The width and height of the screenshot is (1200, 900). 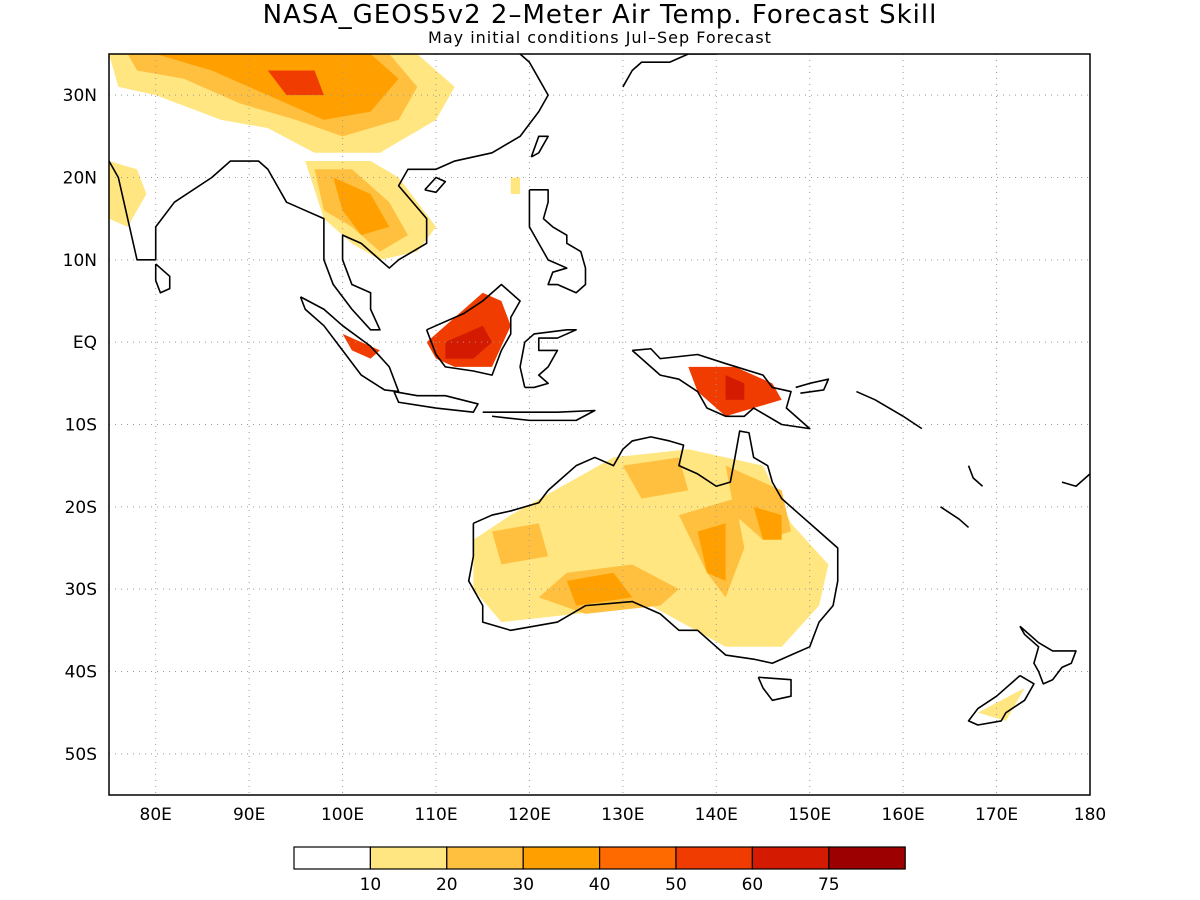 What do you see at coordinates (81, 590) in the screenshot?
I see `lat-tick-label: 30S` at bounding box center [81, 590].